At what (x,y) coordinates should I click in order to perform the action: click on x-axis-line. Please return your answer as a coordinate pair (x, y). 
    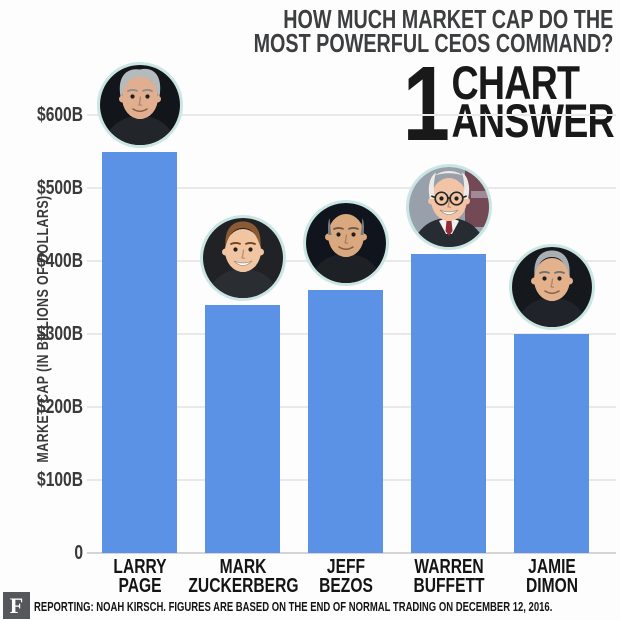
    Looking at the image, I should click on (351, 553).